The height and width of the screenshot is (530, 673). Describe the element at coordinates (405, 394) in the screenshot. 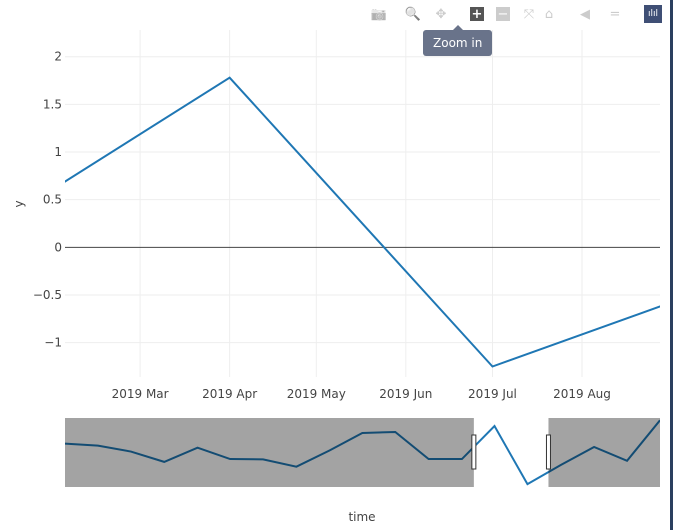

I see `x-tick-label: 2019 Jun` at that location.